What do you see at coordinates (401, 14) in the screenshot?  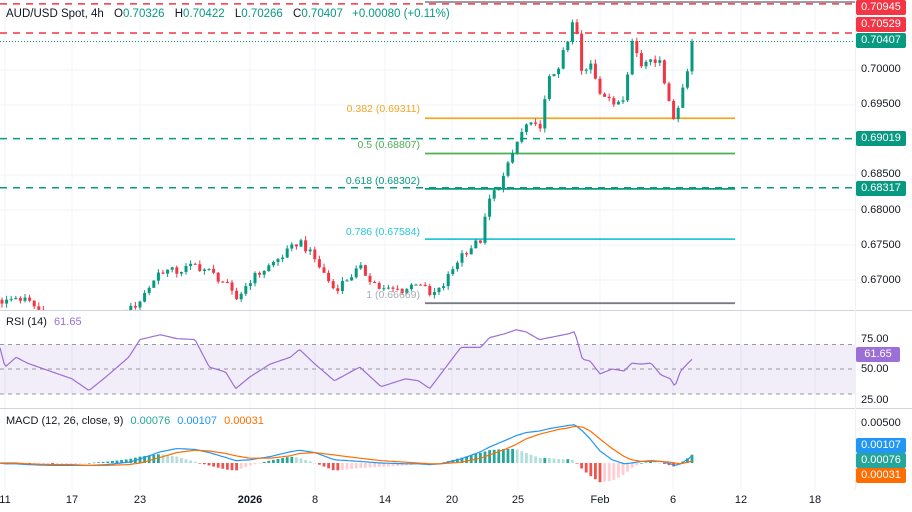 I see `change-value: +0.00080 (+0.11%)` at bounding box center [401, 14].